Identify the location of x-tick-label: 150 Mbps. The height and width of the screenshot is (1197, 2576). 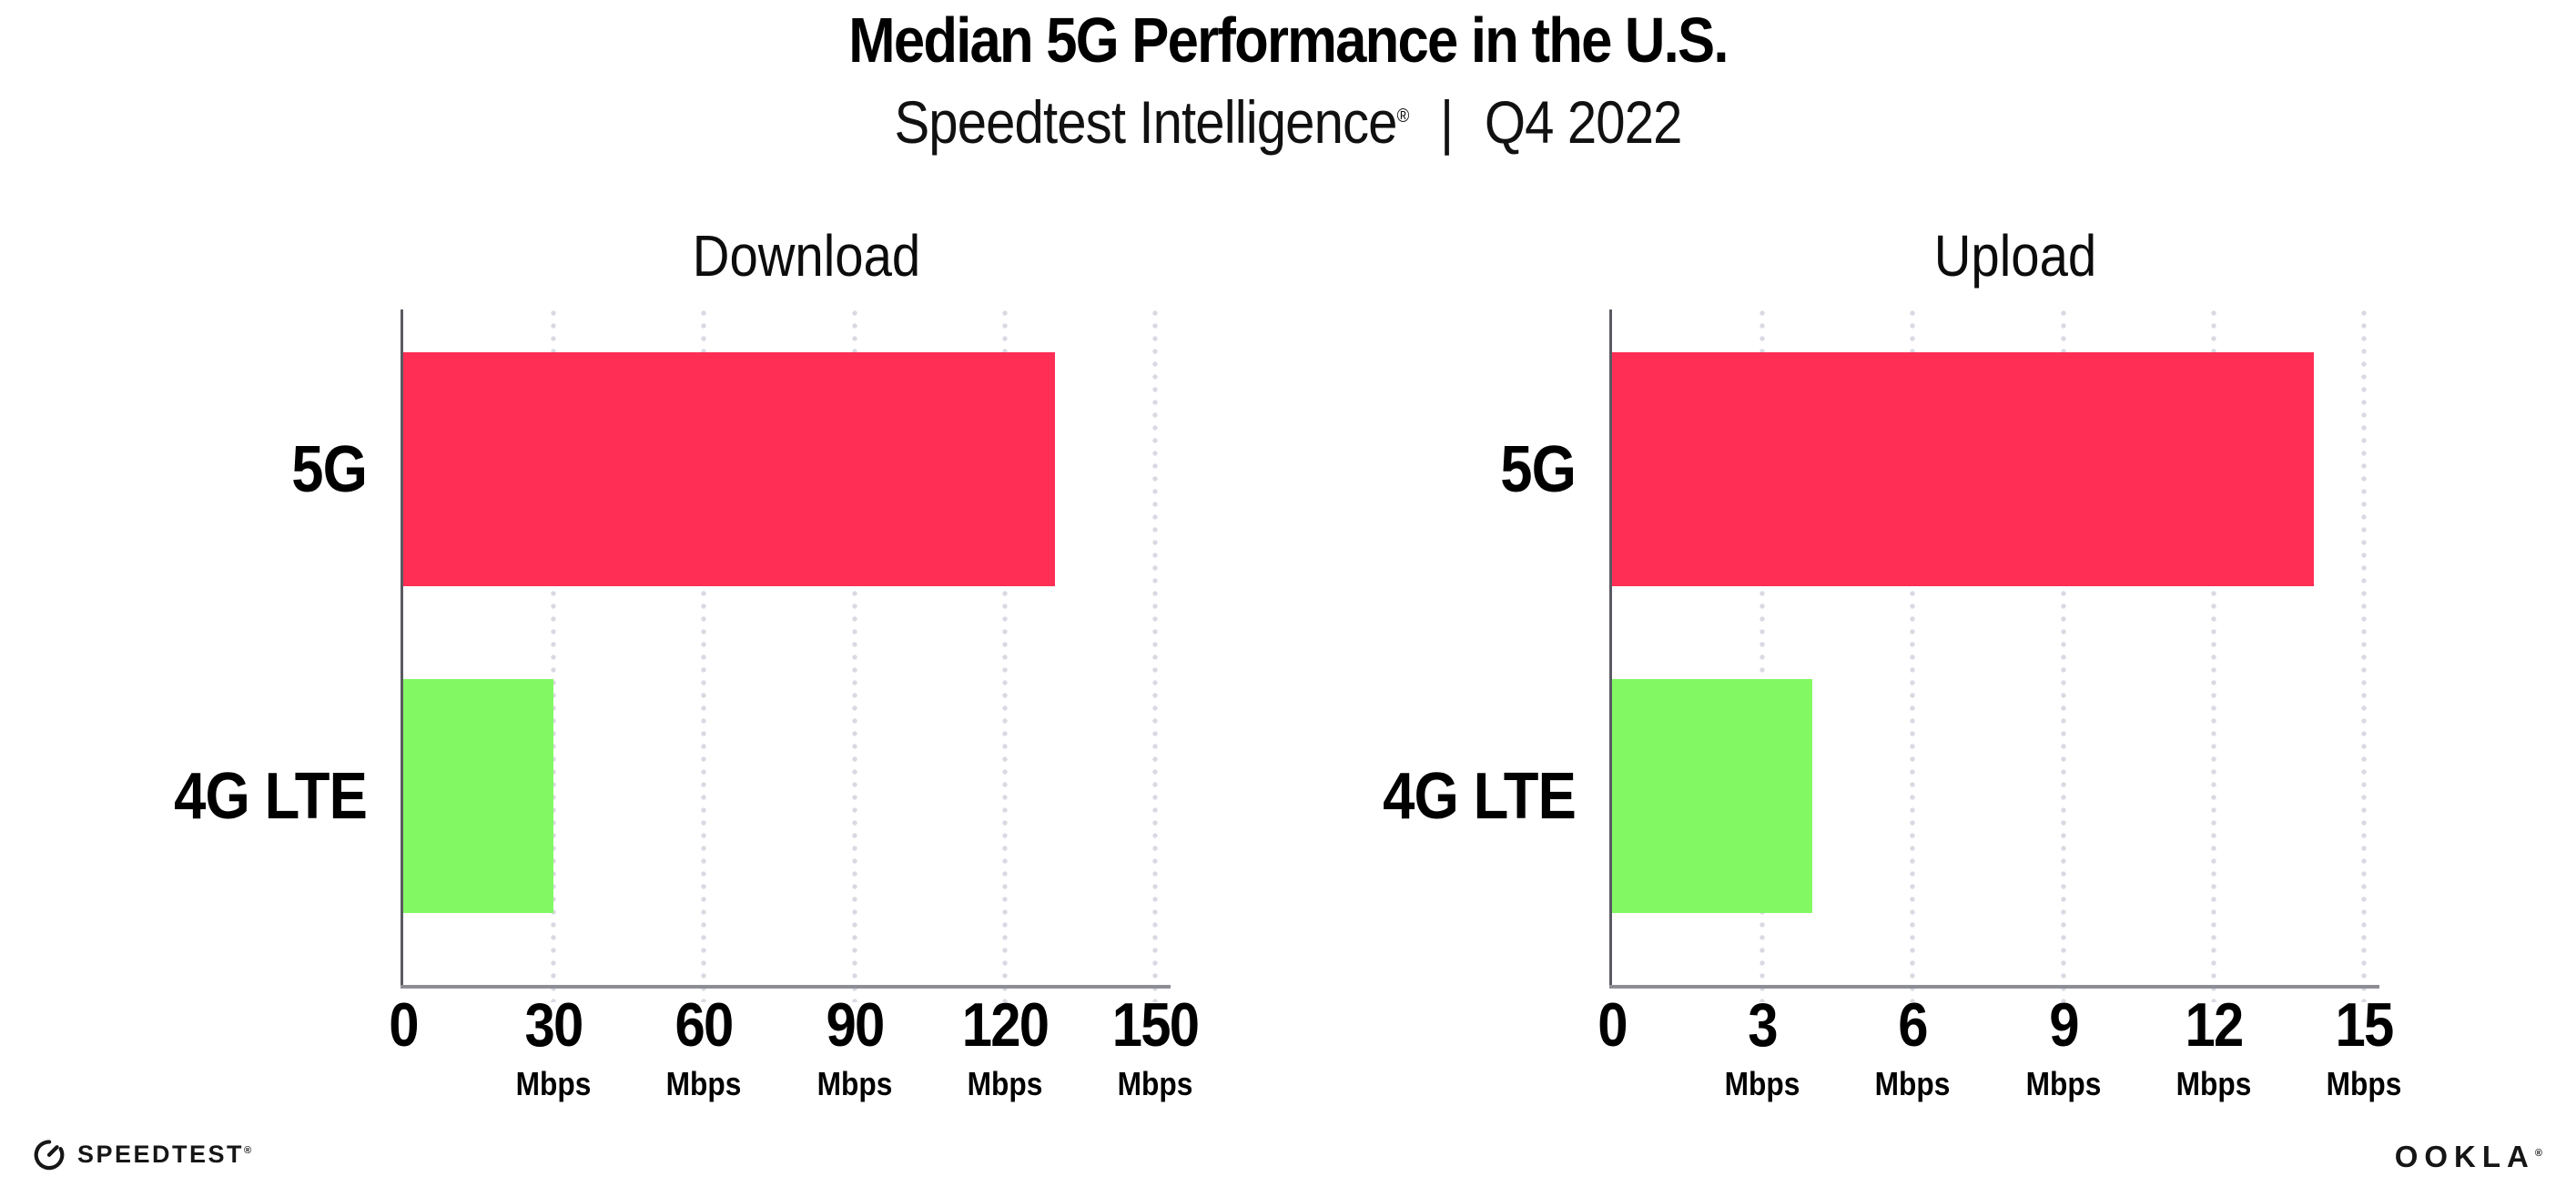
(1155, 1049).